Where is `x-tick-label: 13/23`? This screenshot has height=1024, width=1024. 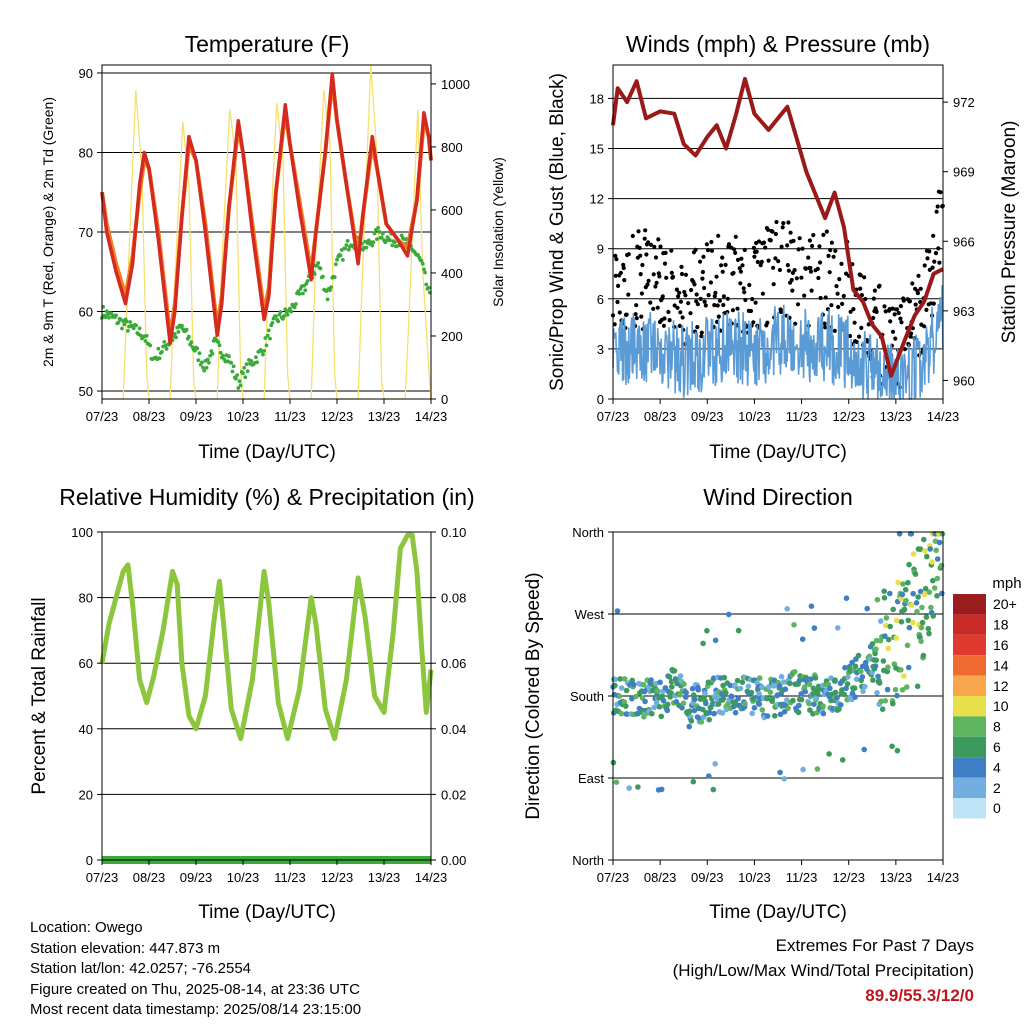
x-tick-label: 13/23 is located at coordinates (896, 877).